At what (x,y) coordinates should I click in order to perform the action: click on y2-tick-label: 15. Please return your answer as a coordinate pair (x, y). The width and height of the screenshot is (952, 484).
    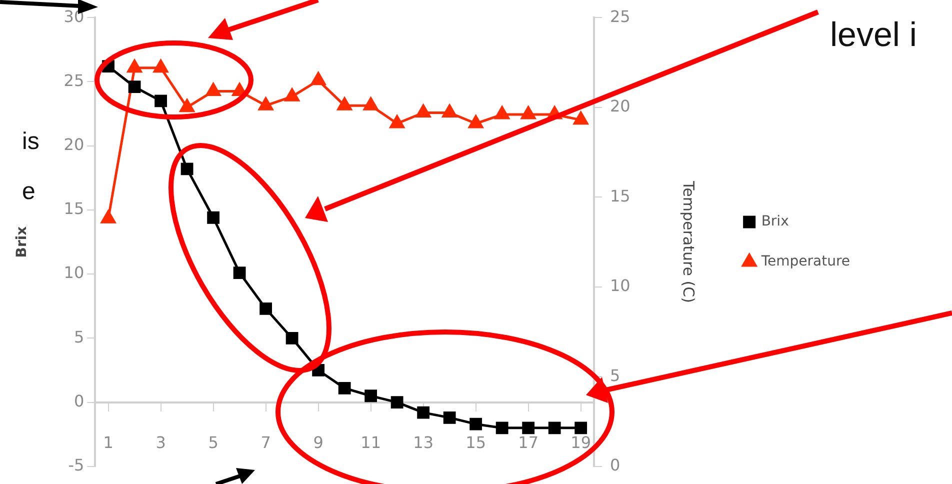
    Looking at the image, I should click on (620, 196).